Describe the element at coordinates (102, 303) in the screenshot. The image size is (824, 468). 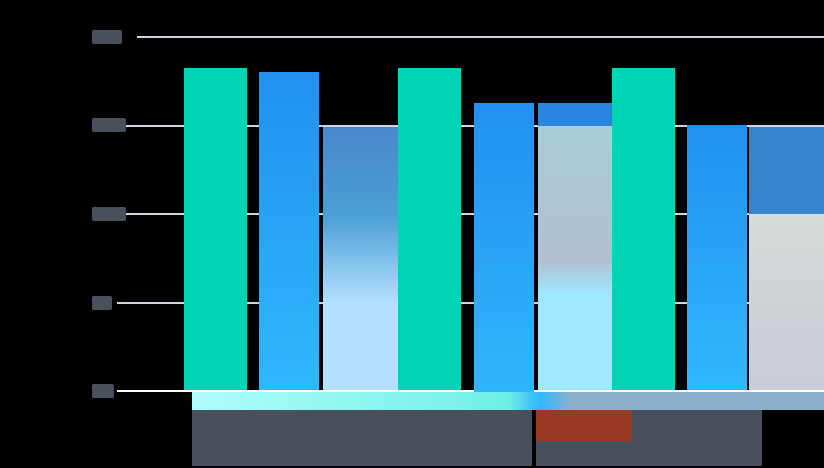
I see `y-tick-label: 5` at that location.